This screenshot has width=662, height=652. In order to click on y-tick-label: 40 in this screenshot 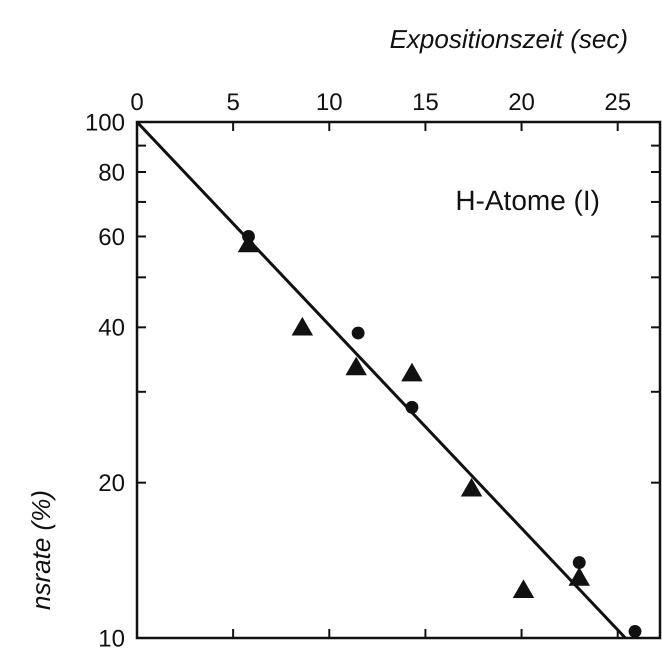, I will do `click(111, 328)`.